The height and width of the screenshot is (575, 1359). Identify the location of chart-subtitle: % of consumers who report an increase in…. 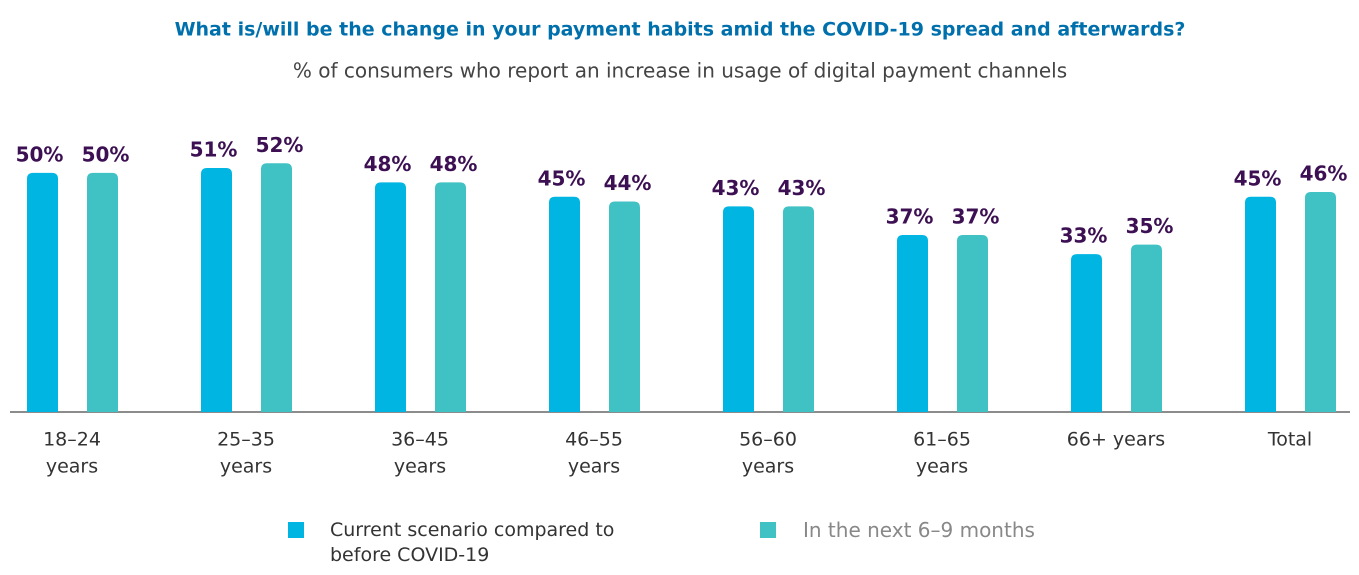
(680, 71).